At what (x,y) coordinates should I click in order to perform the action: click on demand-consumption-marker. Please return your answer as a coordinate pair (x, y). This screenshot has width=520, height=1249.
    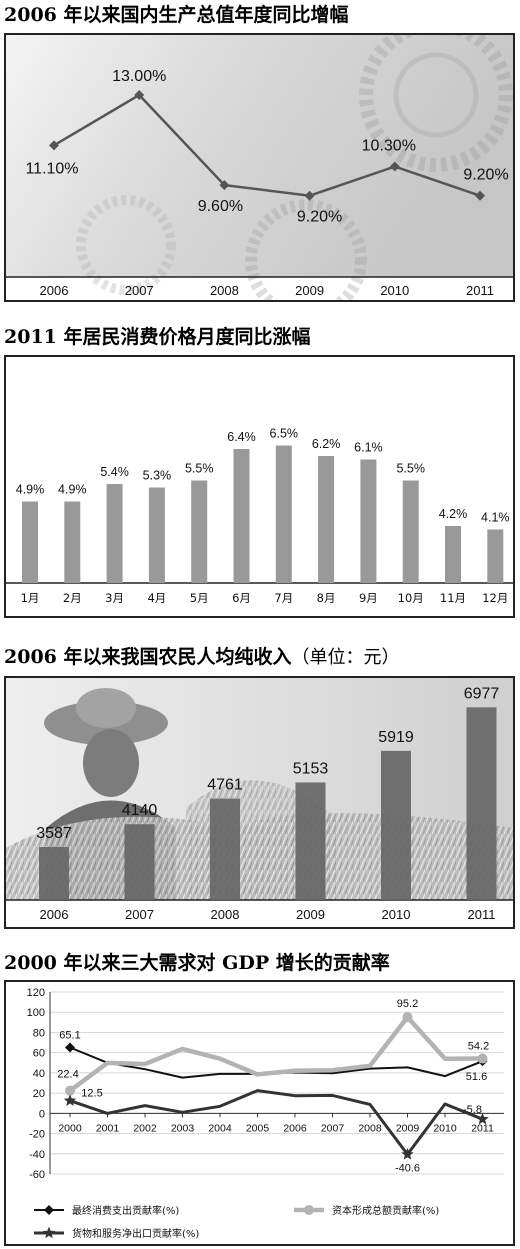
    Looking at the image, I should click on (70, 1047).